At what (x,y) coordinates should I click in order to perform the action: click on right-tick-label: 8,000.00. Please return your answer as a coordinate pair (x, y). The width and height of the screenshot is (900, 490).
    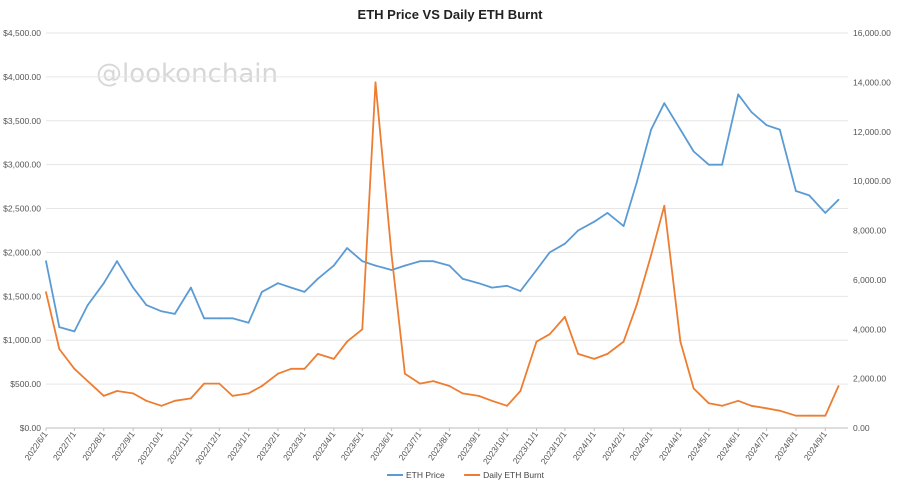
    Looking at the image, I should click on (869, 231).